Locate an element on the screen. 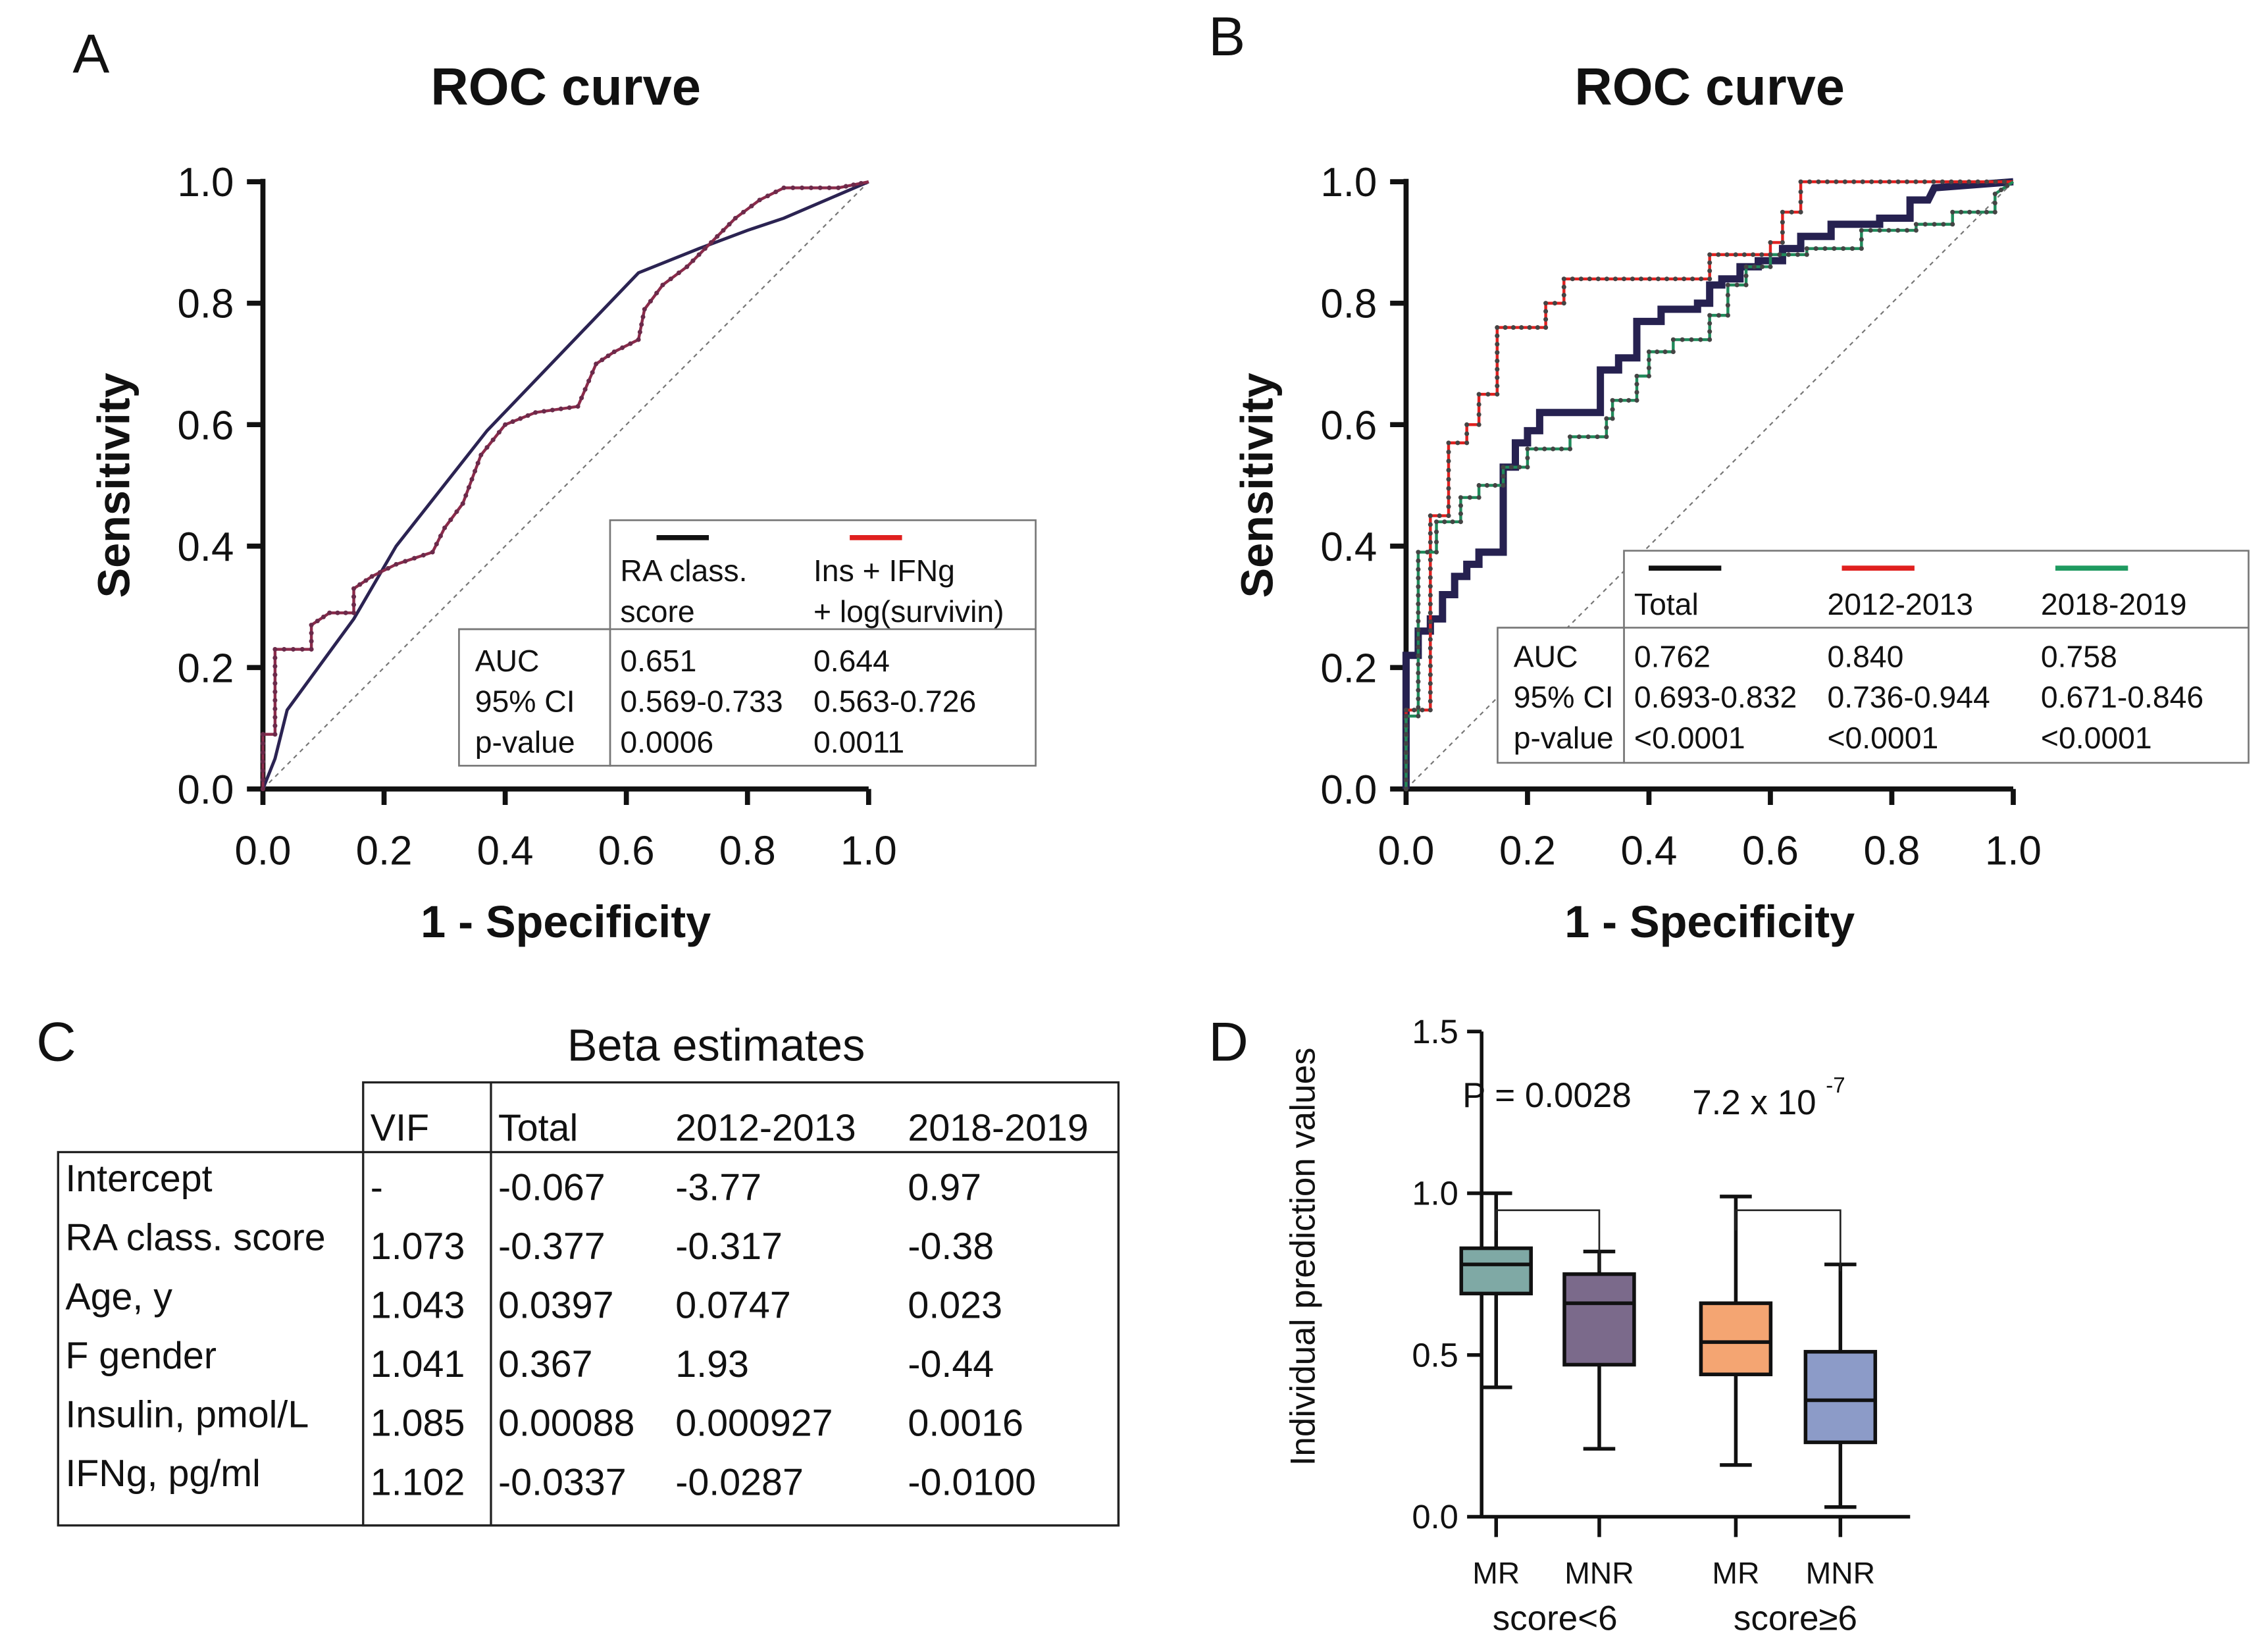 Image resolution: width=2266 pixels, height=1652 pixels. roc-series-line is located at coordinates (1708, 483).